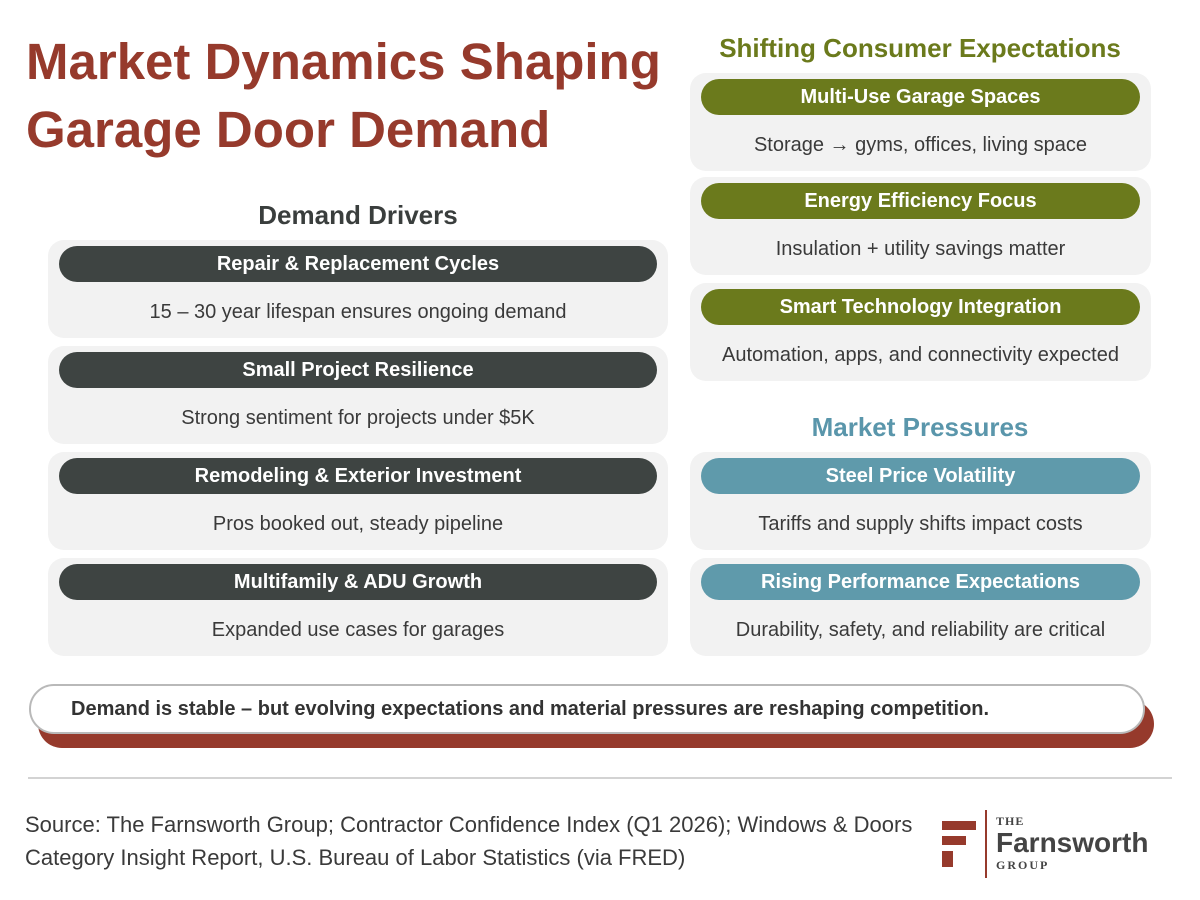 The width and height of the screenshot is (1200, 900). I want to click on expectation-description: Insulation + utility savings matter, so click(920, 248).